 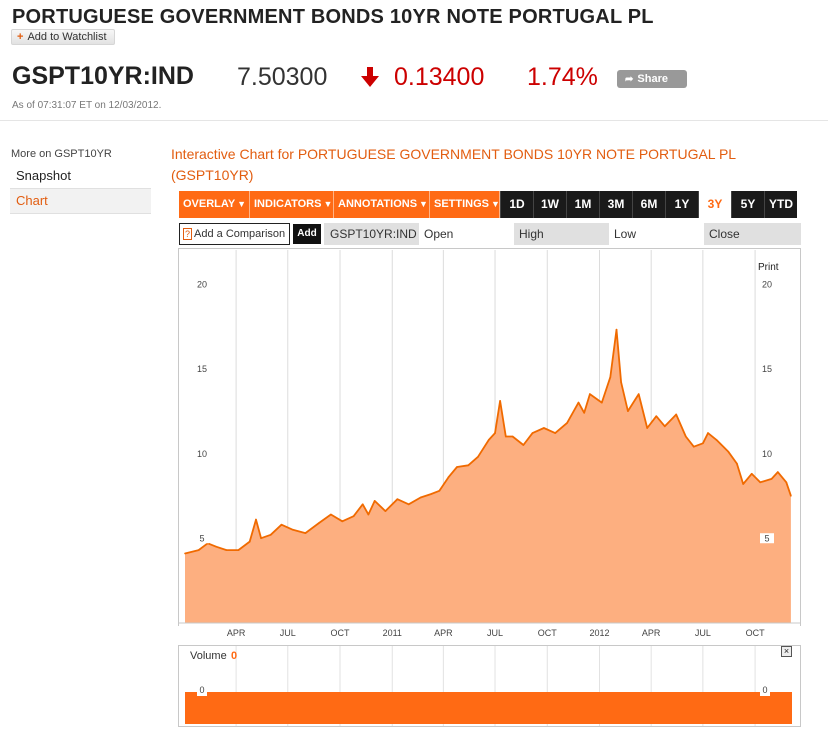 I want to click on share-arrow-icon: ➦, so click(x=629, y=79).